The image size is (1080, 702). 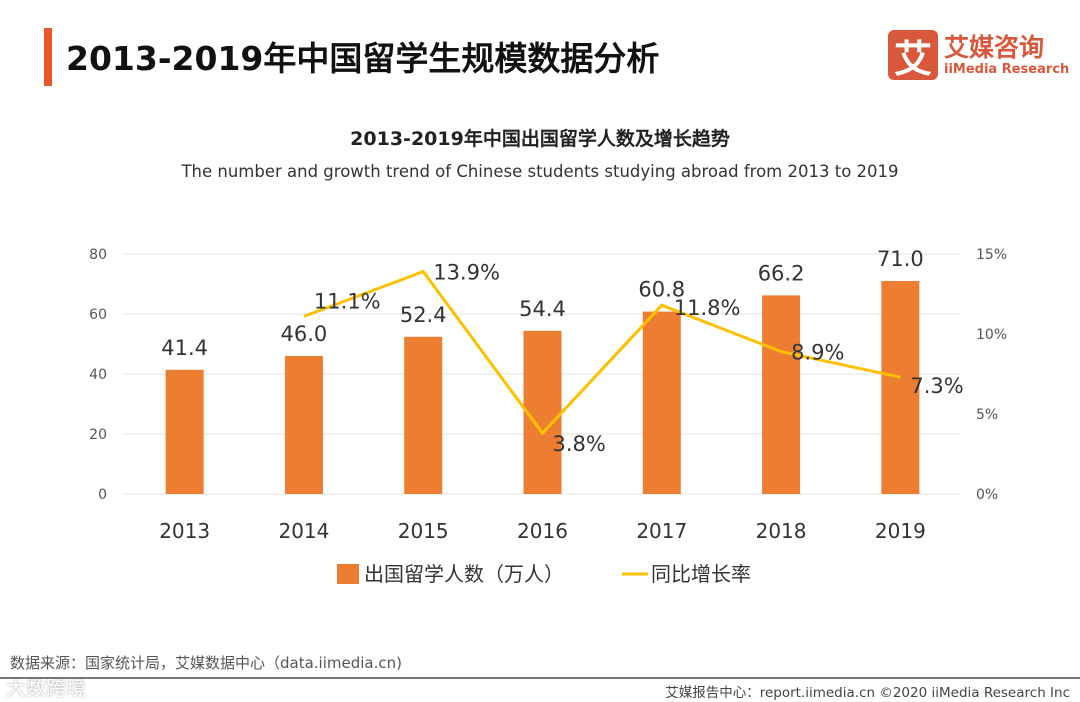 I want to click on growth-value-label: 7.3%, so click(x=936, y=386).